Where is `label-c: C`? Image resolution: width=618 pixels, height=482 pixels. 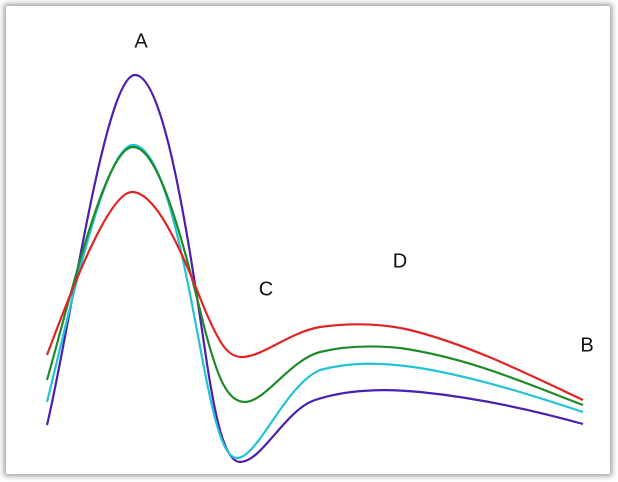
label-c: C is located at coordinates (266, 289).